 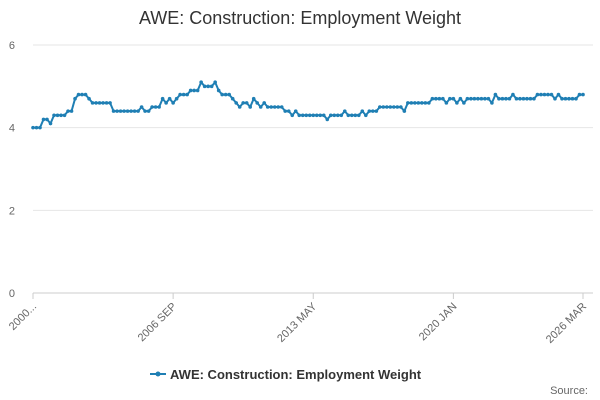 I want to click on x-tick-label: 2020 JAN, so click(x=438, y=322).